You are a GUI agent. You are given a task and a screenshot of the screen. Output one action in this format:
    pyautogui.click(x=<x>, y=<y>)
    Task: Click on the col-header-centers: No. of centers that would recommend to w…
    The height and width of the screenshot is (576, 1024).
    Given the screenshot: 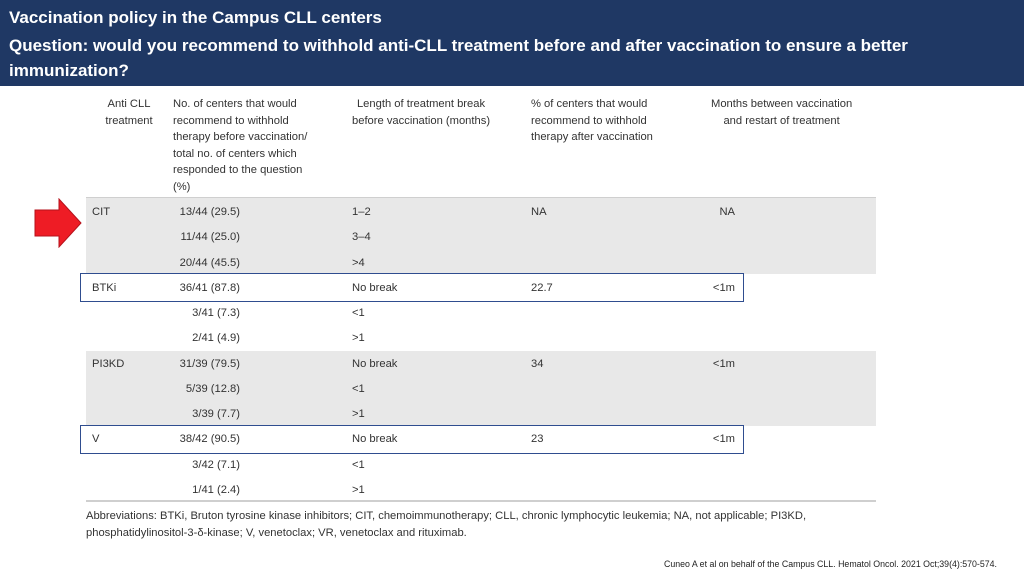 What is the action you would take?
    pyautogui.click(x=240, y=145)
    